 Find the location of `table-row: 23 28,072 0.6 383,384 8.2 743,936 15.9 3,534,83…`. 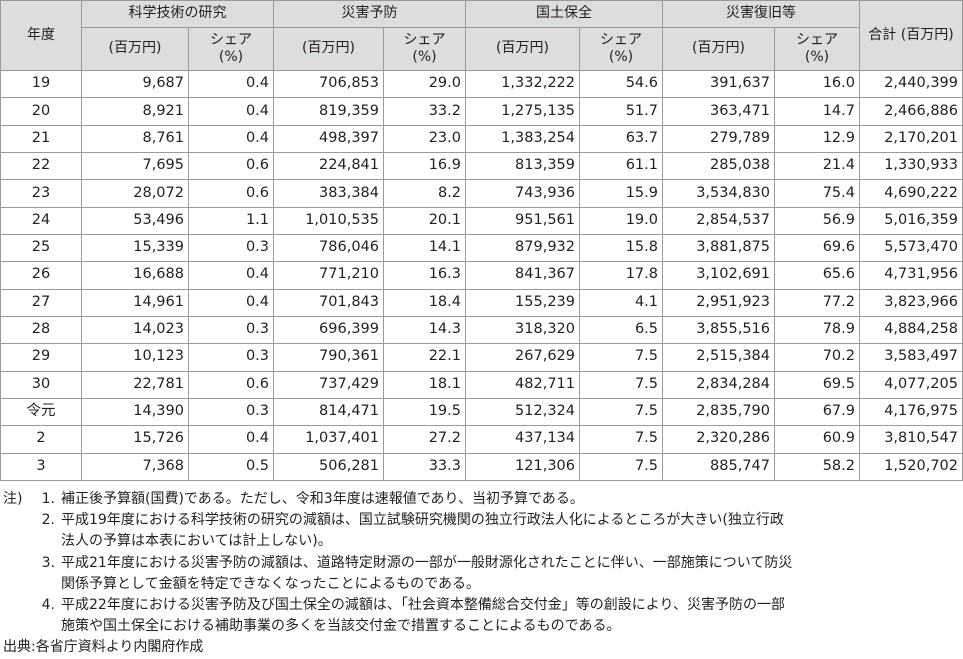

table-row: 23 28,072 0.6 383,384 8.2 743,936 15.9 3,534,83… is located at coordinates (481, 193).